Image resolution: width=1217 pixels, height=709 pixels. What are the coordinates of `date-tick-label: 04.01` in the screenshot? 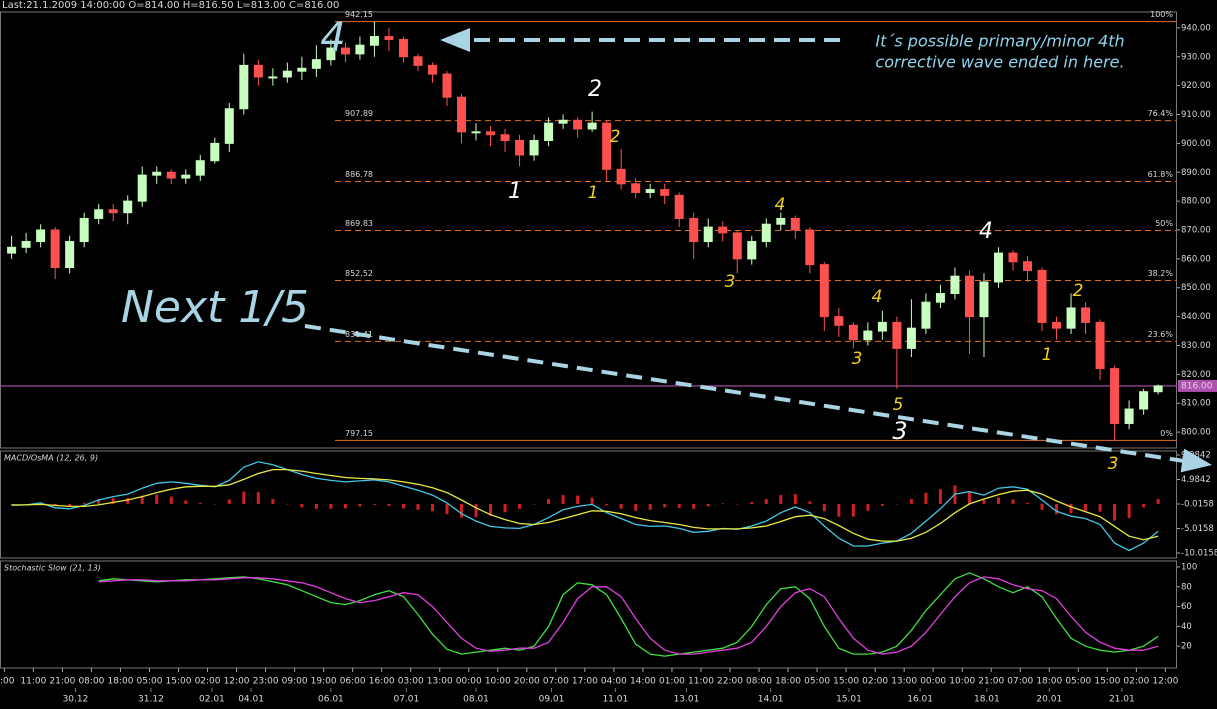 It's located at (251, 700).